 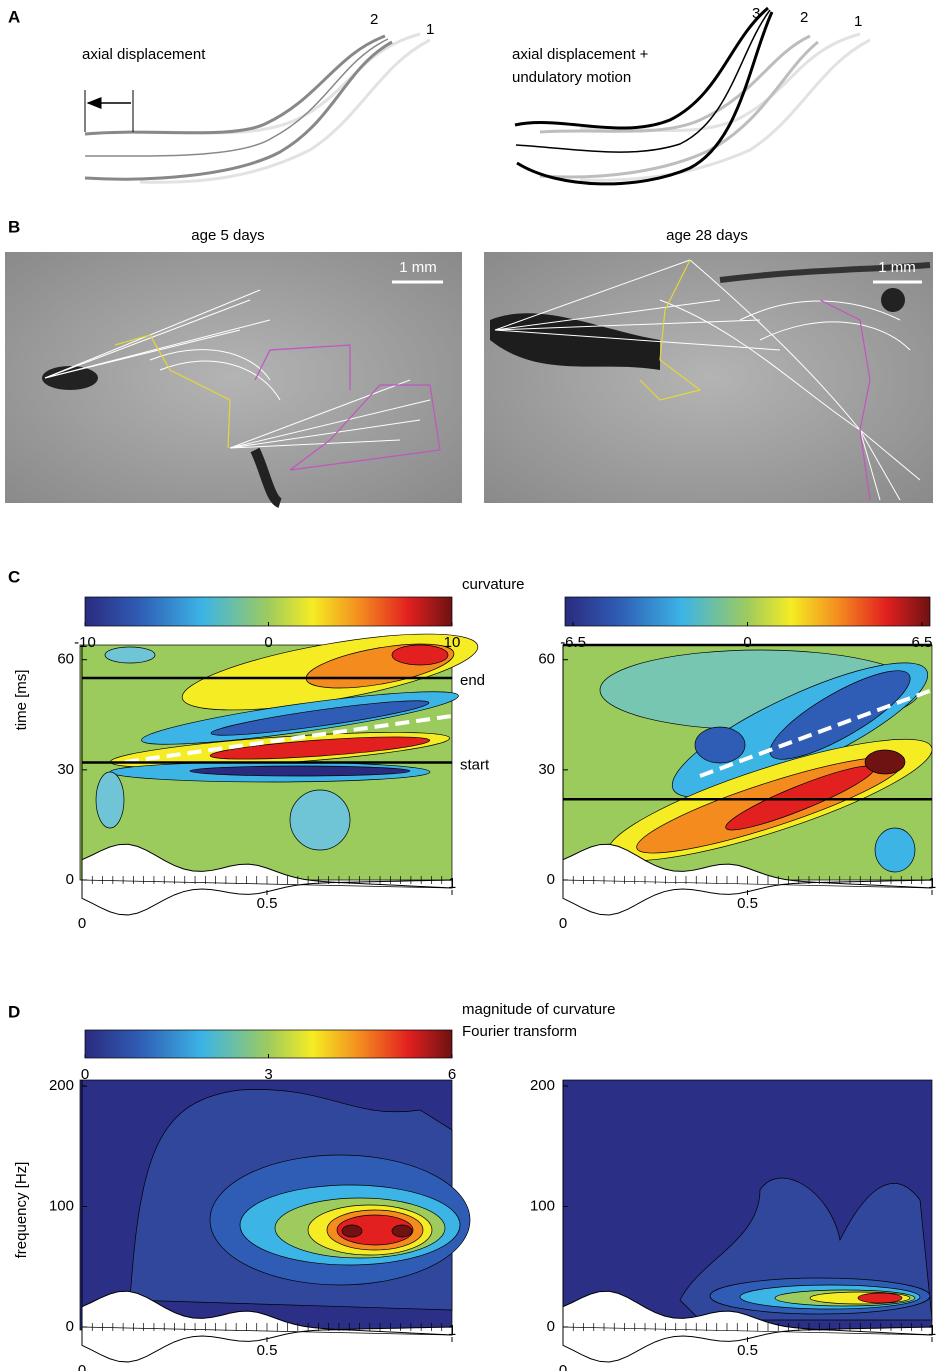 I want to click on marker: 3, so click(x=756, y=13).